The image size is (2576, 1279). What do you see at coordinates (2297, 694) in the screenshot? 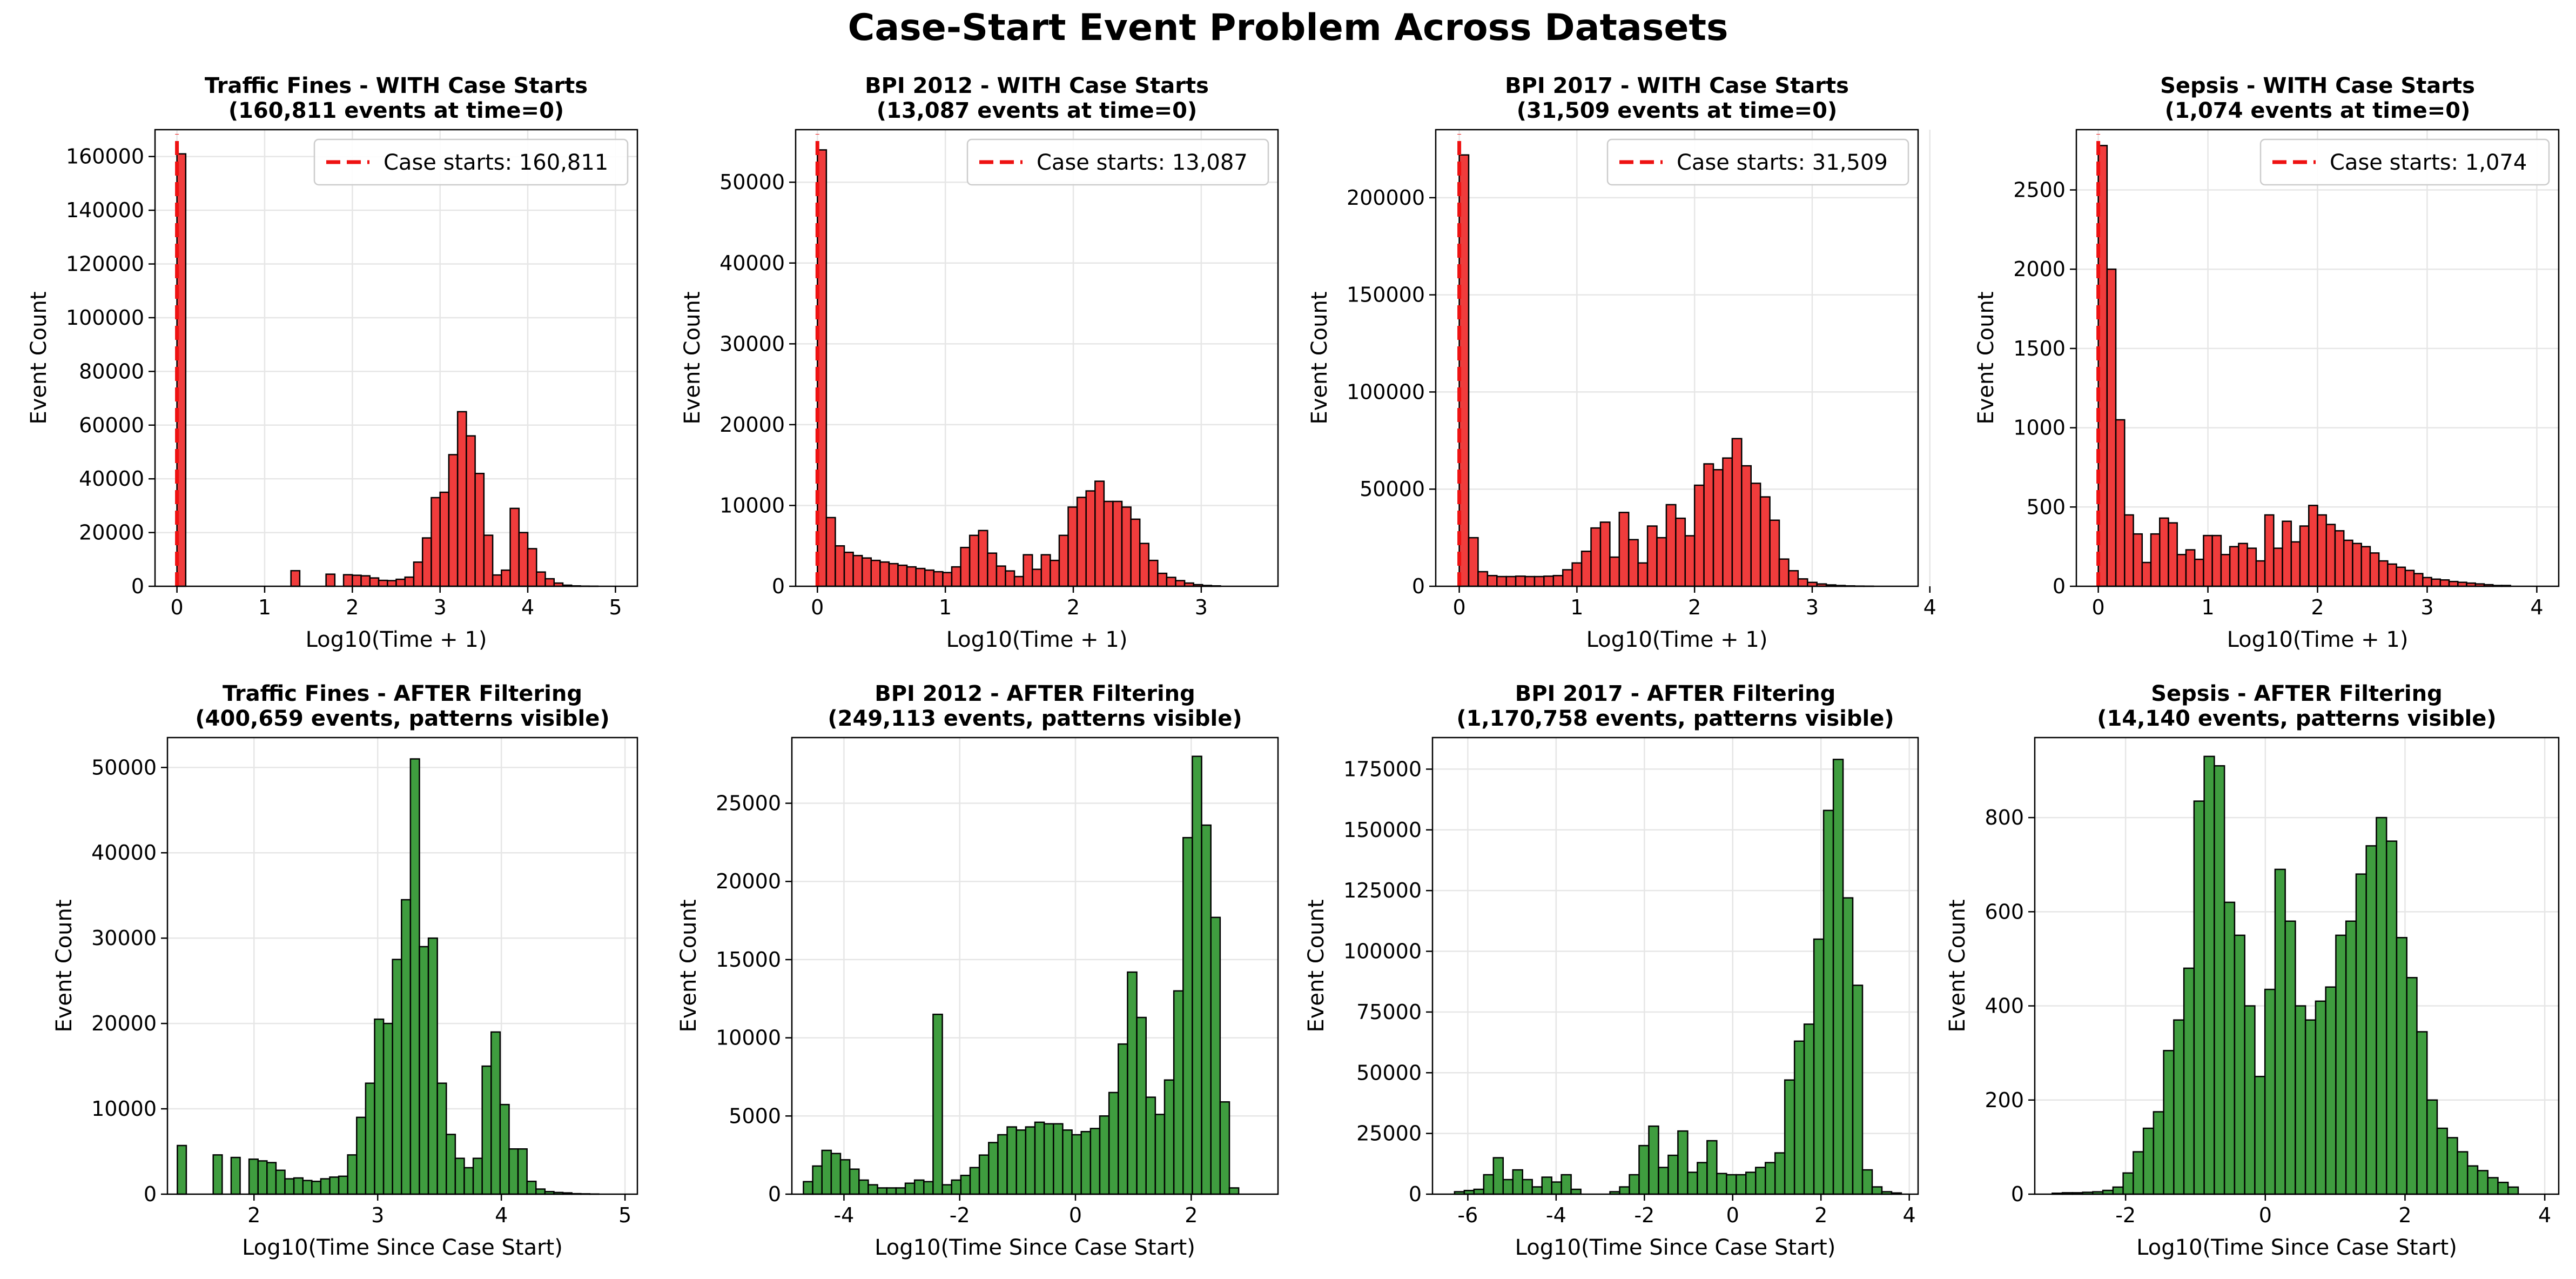
I see `panel-title: Sepsis - AFTER Filtering` at bounding box center [2297, 694].